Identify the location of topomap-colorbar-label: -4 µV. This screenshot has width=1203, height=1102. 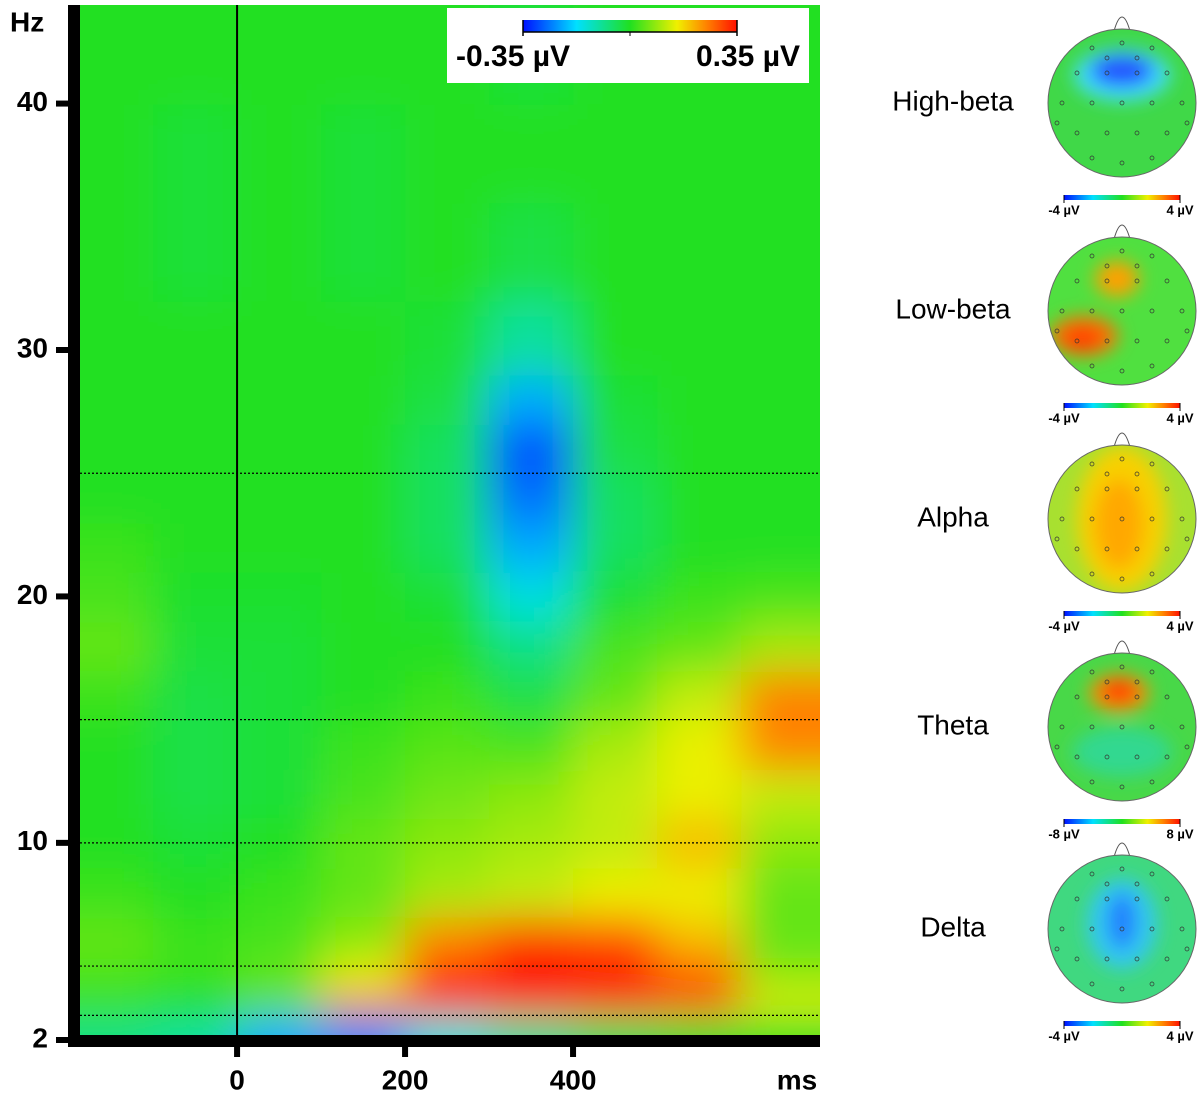
(1064, 417).